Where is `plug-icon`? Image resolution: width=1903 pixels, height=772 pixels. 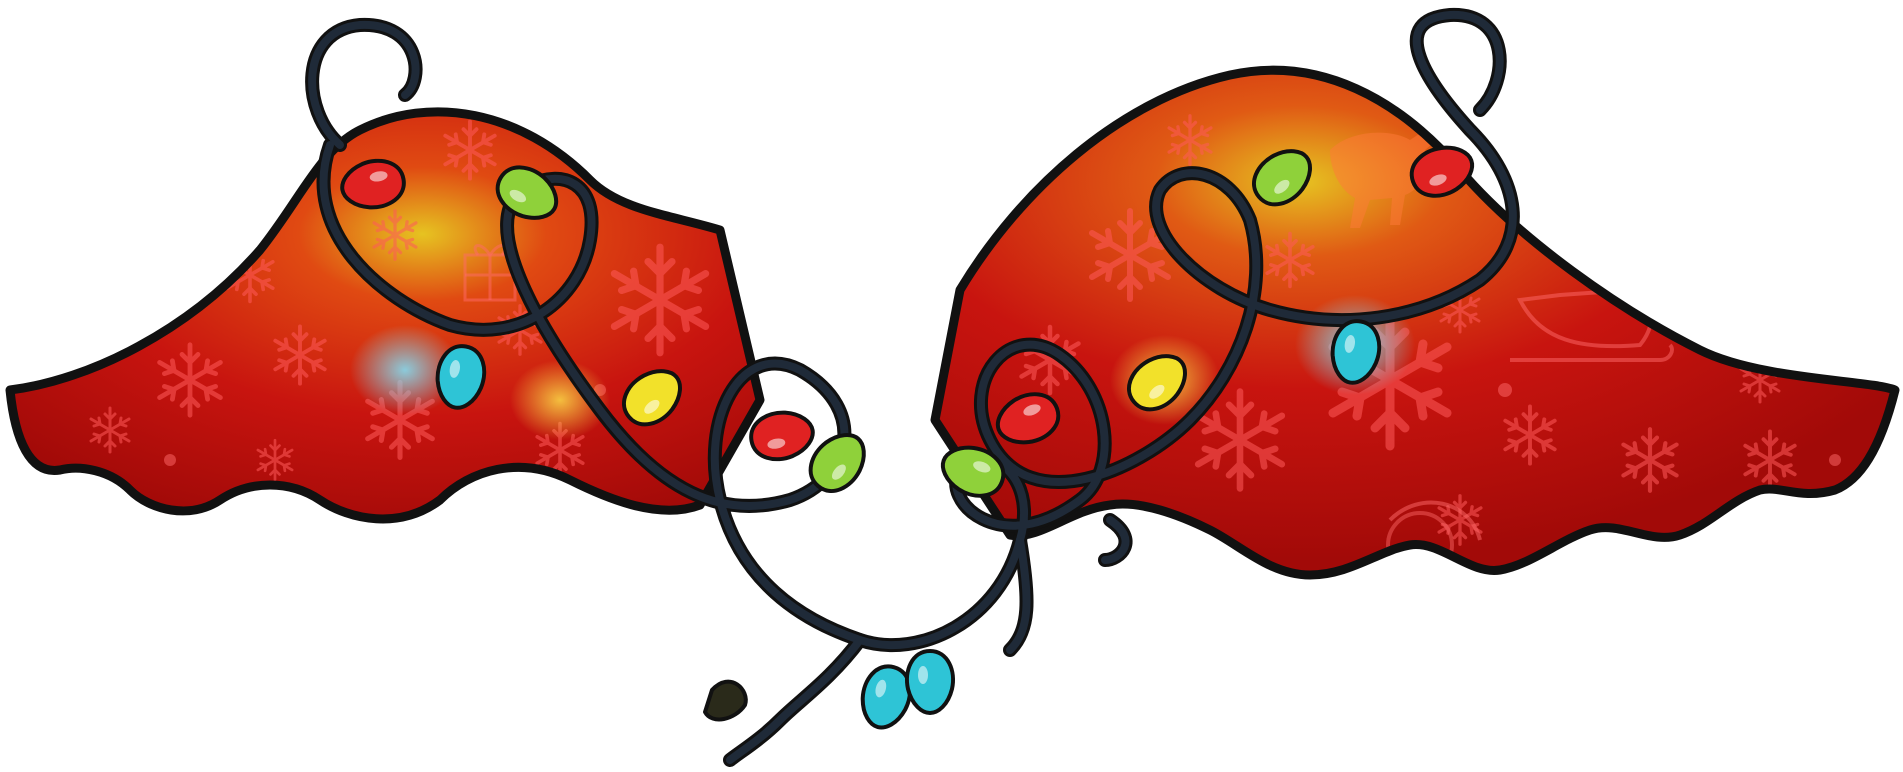 plug-icon is located at coordinates (725, 700).